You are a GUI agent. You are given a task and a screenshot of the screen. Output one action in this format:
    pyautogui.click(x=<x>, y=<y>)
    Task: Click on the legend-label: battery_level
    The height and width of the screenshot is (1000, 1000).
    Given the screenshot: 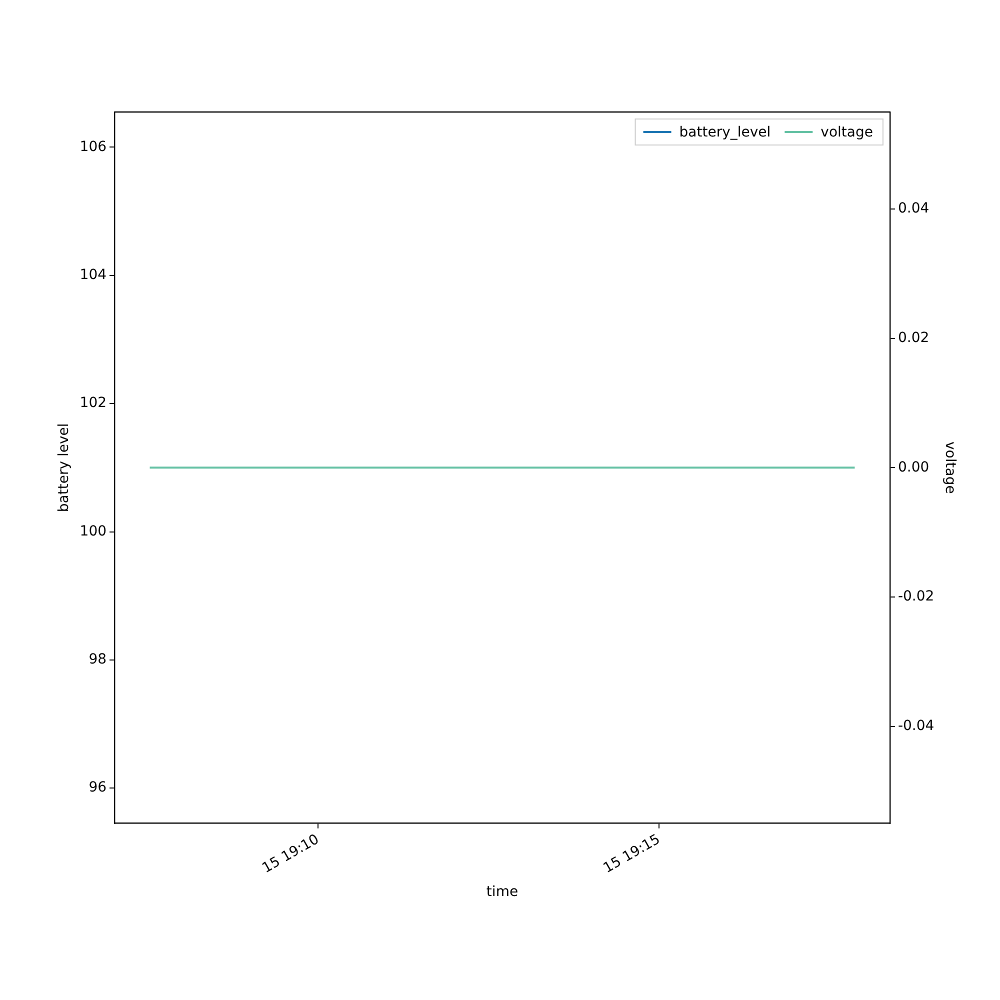 What is the action you would take?
    pyautogui.click(x=725, y=132)
    